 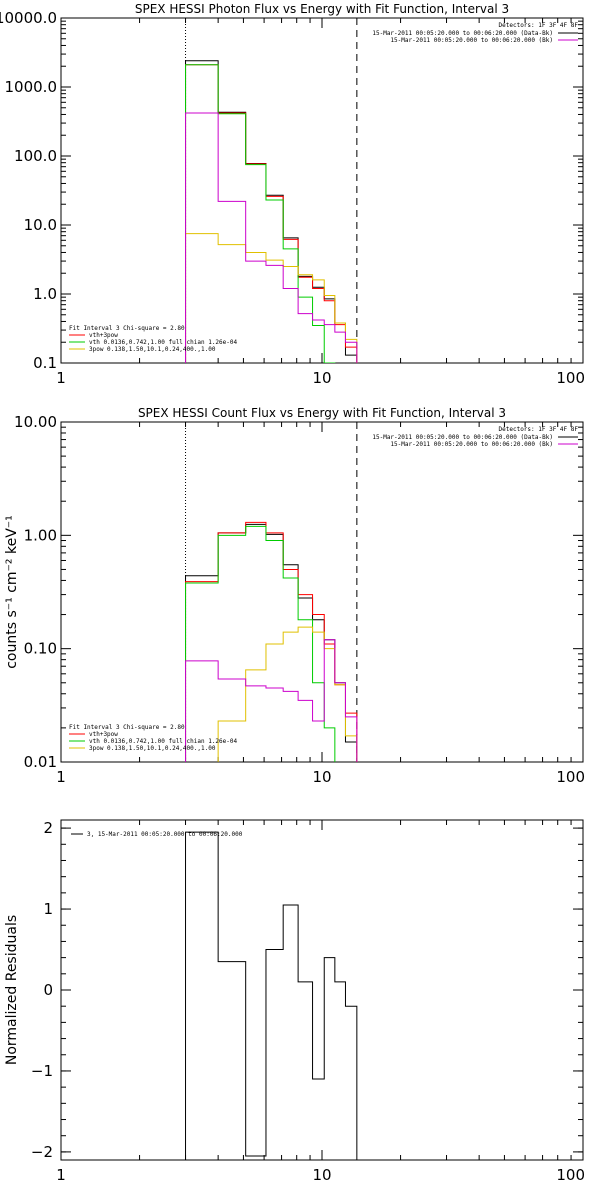 What do you see at coordinates (45, 294) in the screenshot?
I see `y-tick-label: 1.0` at bounding box center [45, 294].